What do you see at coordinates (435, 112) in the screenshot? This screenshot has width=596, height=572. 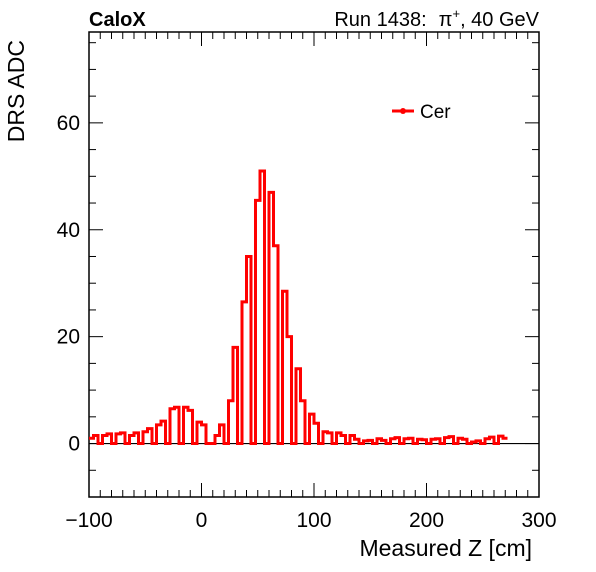 I see `legend-label-cer: Cer` at bounding box center [435, 112].